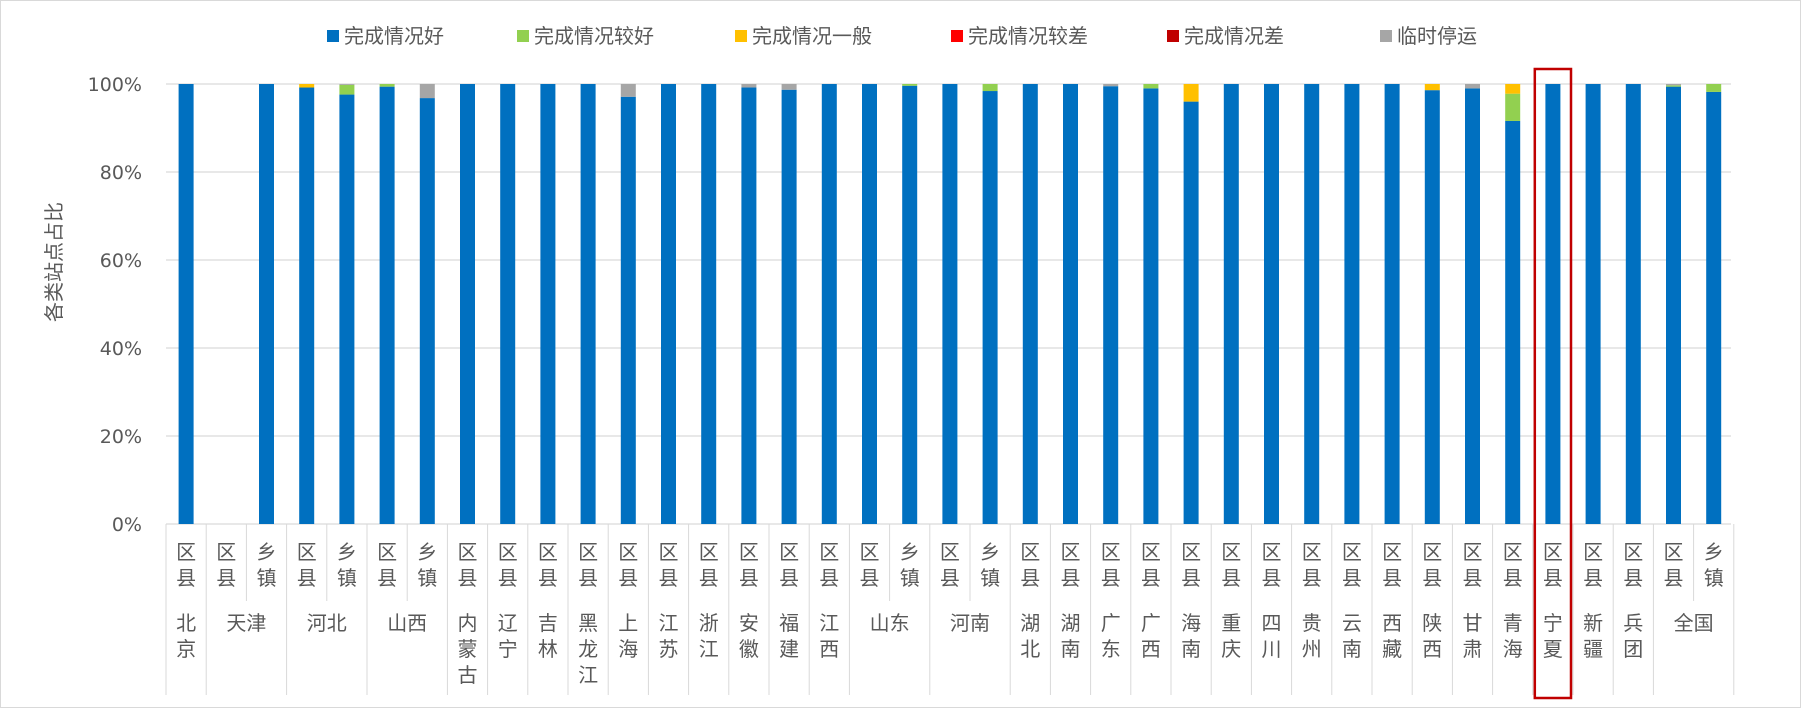 The height and width of the screenshot is (711, 1801). I want to click on group-label-char: 安, so click(749, 623).